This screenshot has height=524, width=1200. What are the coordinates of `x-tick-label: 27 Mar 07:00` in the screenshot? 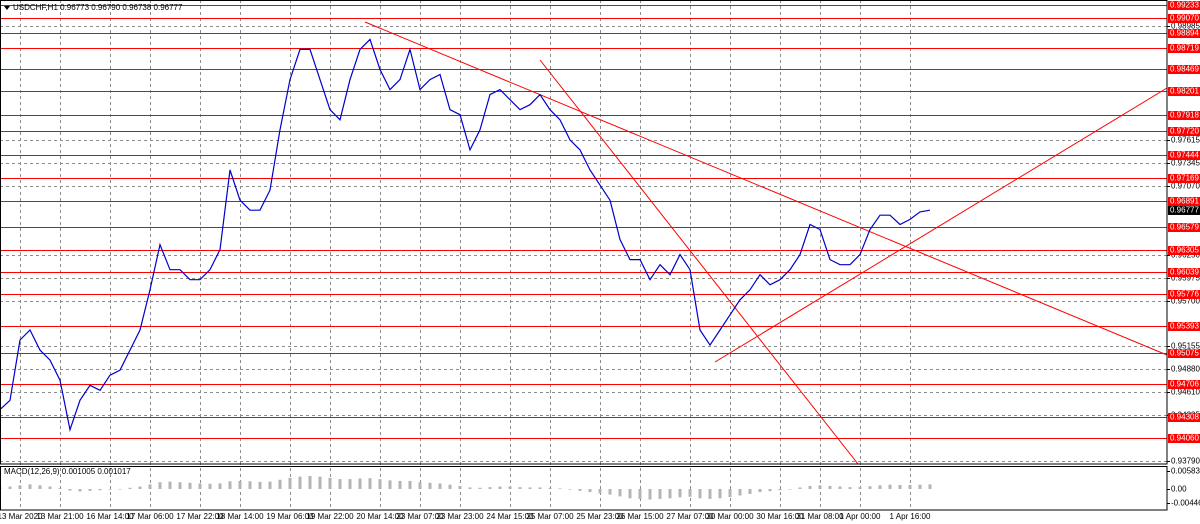 It's located at (690, 516).